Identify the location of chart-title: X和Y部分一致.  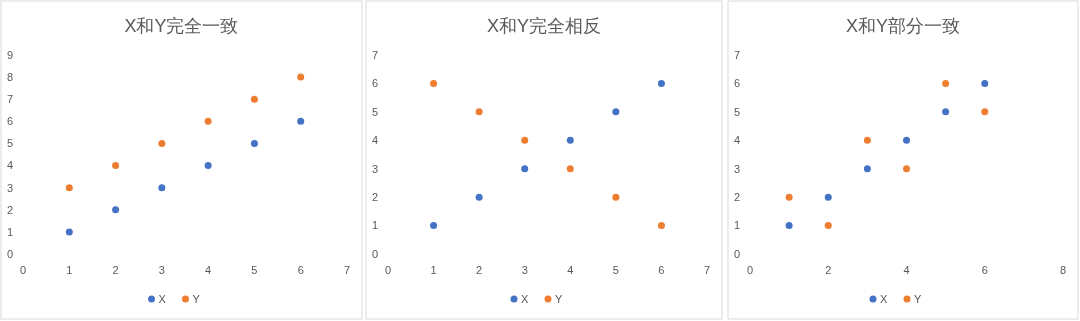
(903, 26).